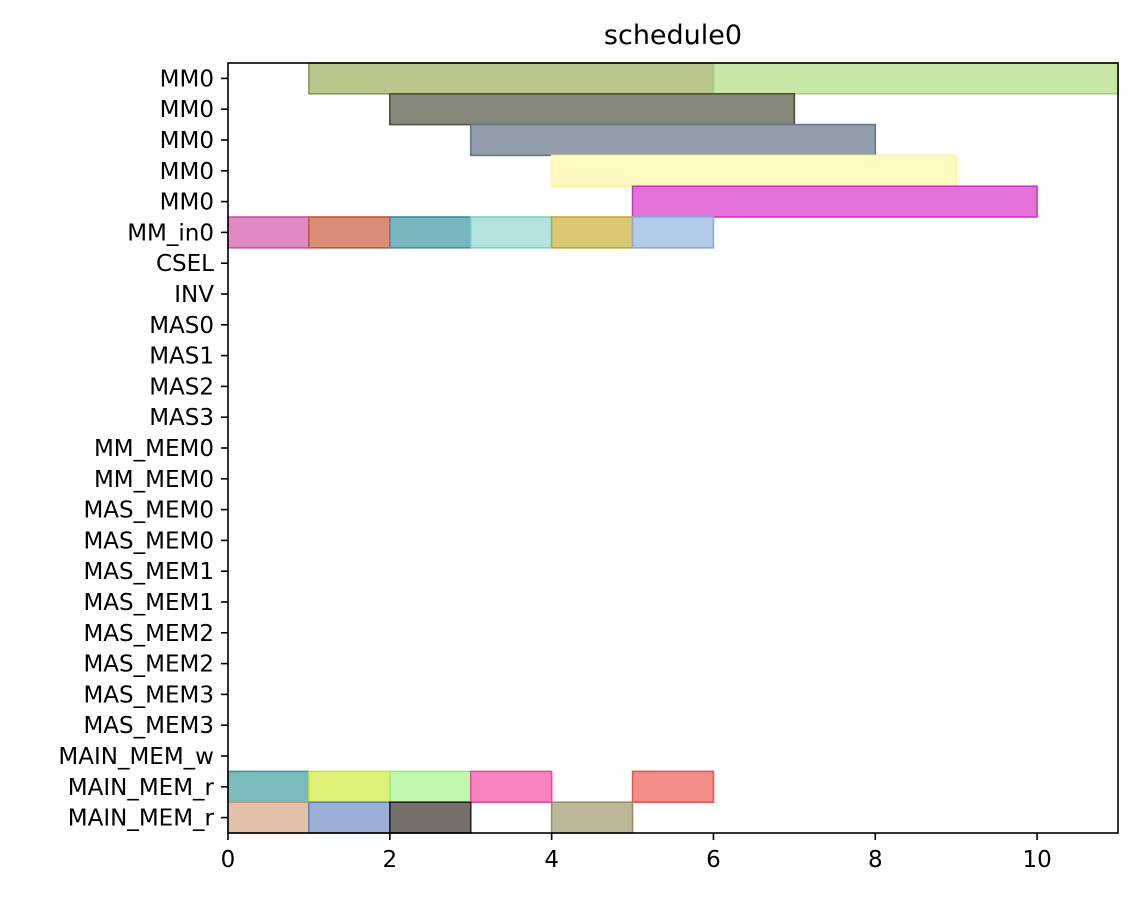 This screenshot has height=900, width=1138. I want to click on y-tick-label: INV, so click(194, 295).